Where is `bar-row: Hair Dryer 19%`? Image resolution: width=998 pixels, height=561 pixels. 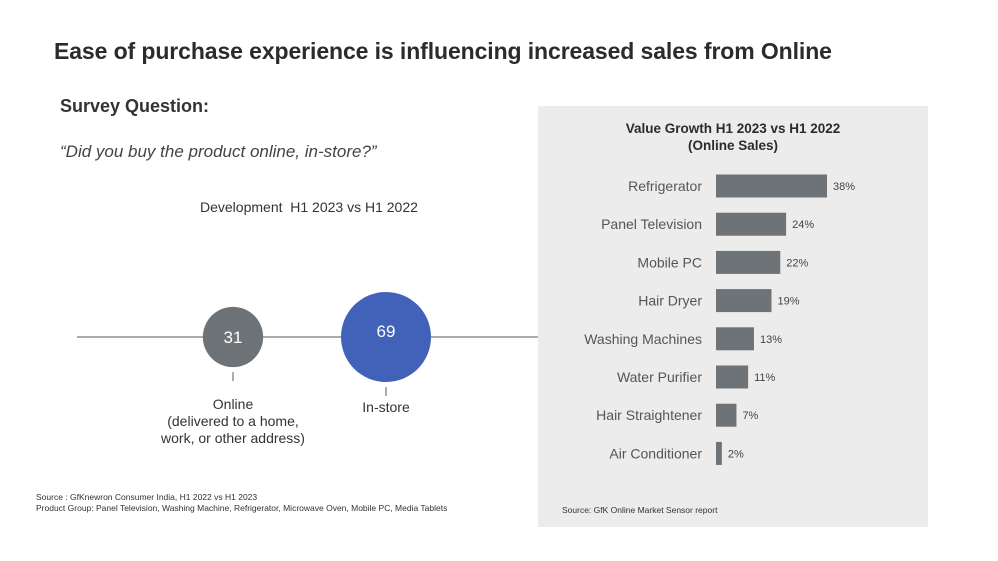
bar-row: Hair Dryer 19% is located at coordinates (719, 301).